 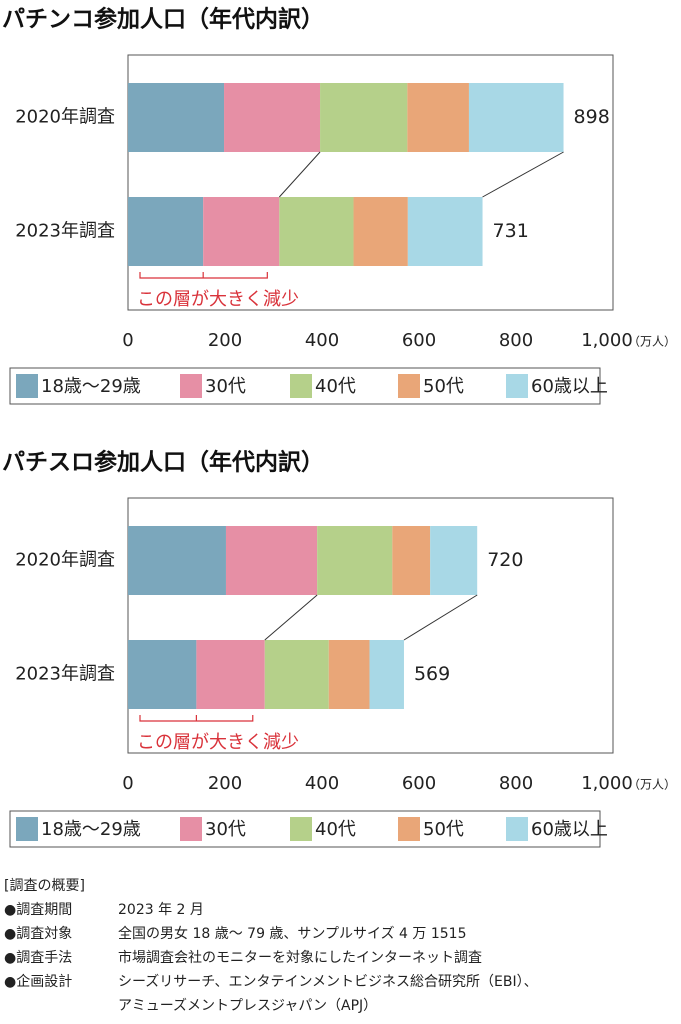 I want to click on total-label: 898, so click(x=592, y=117).